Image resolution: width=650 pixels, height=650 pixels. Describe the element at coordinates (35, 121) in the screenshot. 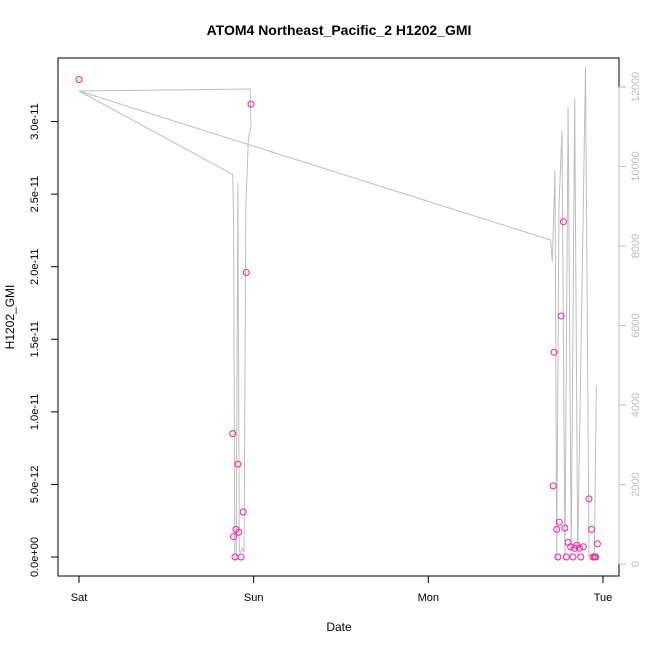

I see `y-tick-left-label: 3.0e-11` at that location.